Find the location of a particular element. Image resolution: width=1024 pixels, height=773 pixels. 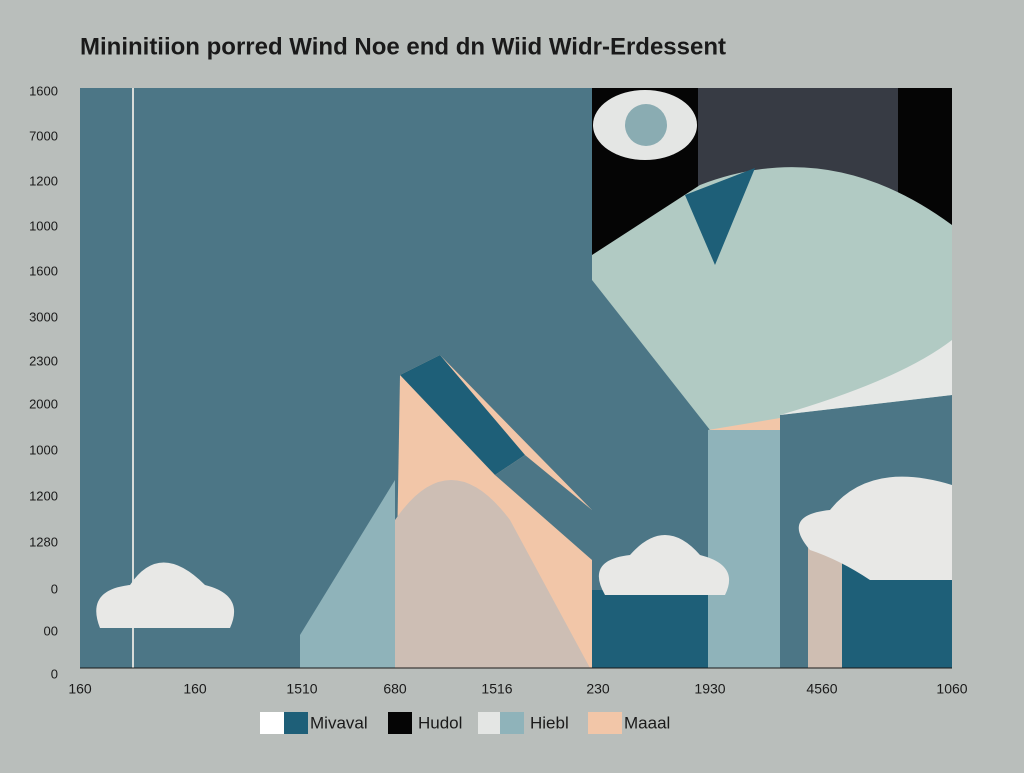

x-axis-label: 1510 is located at coordinates (301, 689).